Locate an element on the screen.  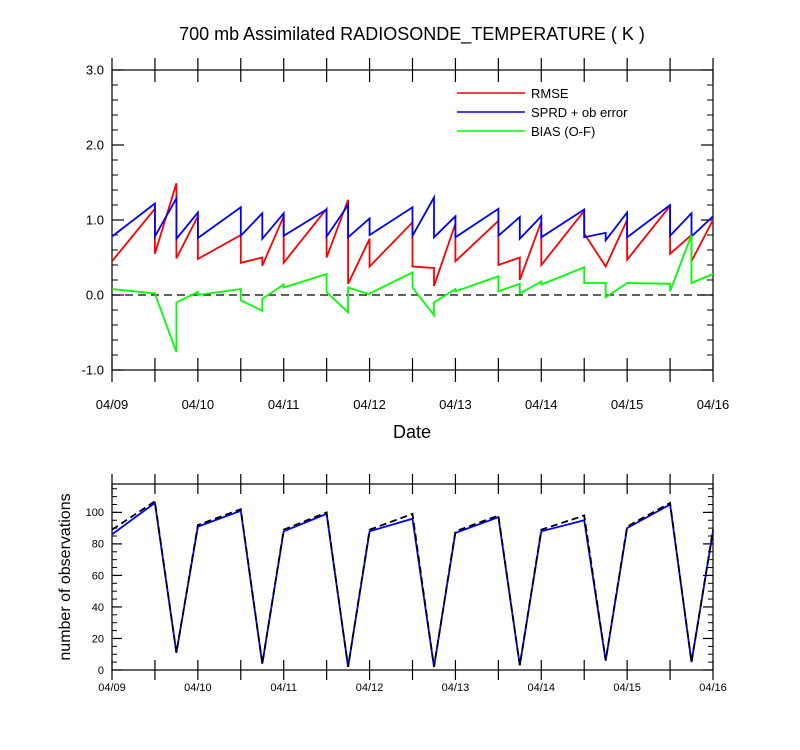
bottom-y-tick-label: 40 is located at coordinates (98, 608).